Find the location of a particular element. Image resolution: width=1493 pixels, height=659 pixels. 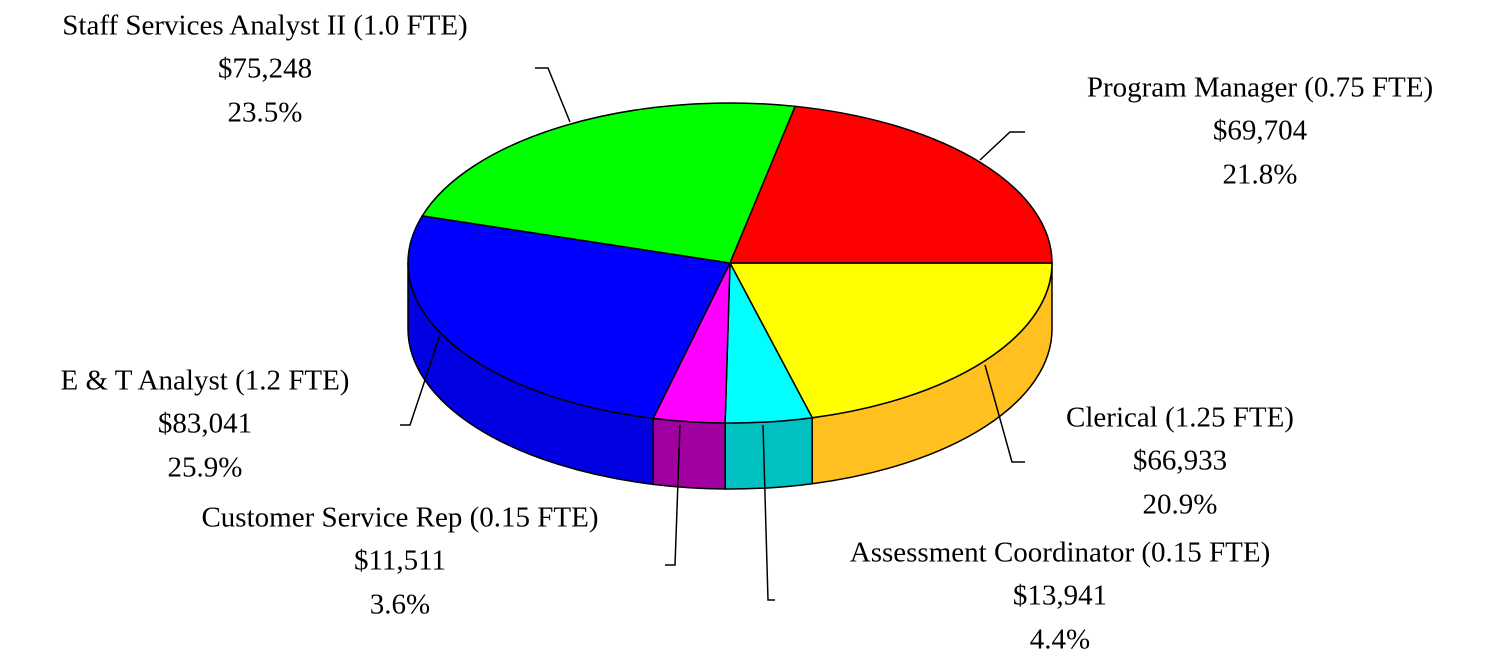

slice-label: E & T Analyst (1.2 FTE) is located at coordinates (205, 381).